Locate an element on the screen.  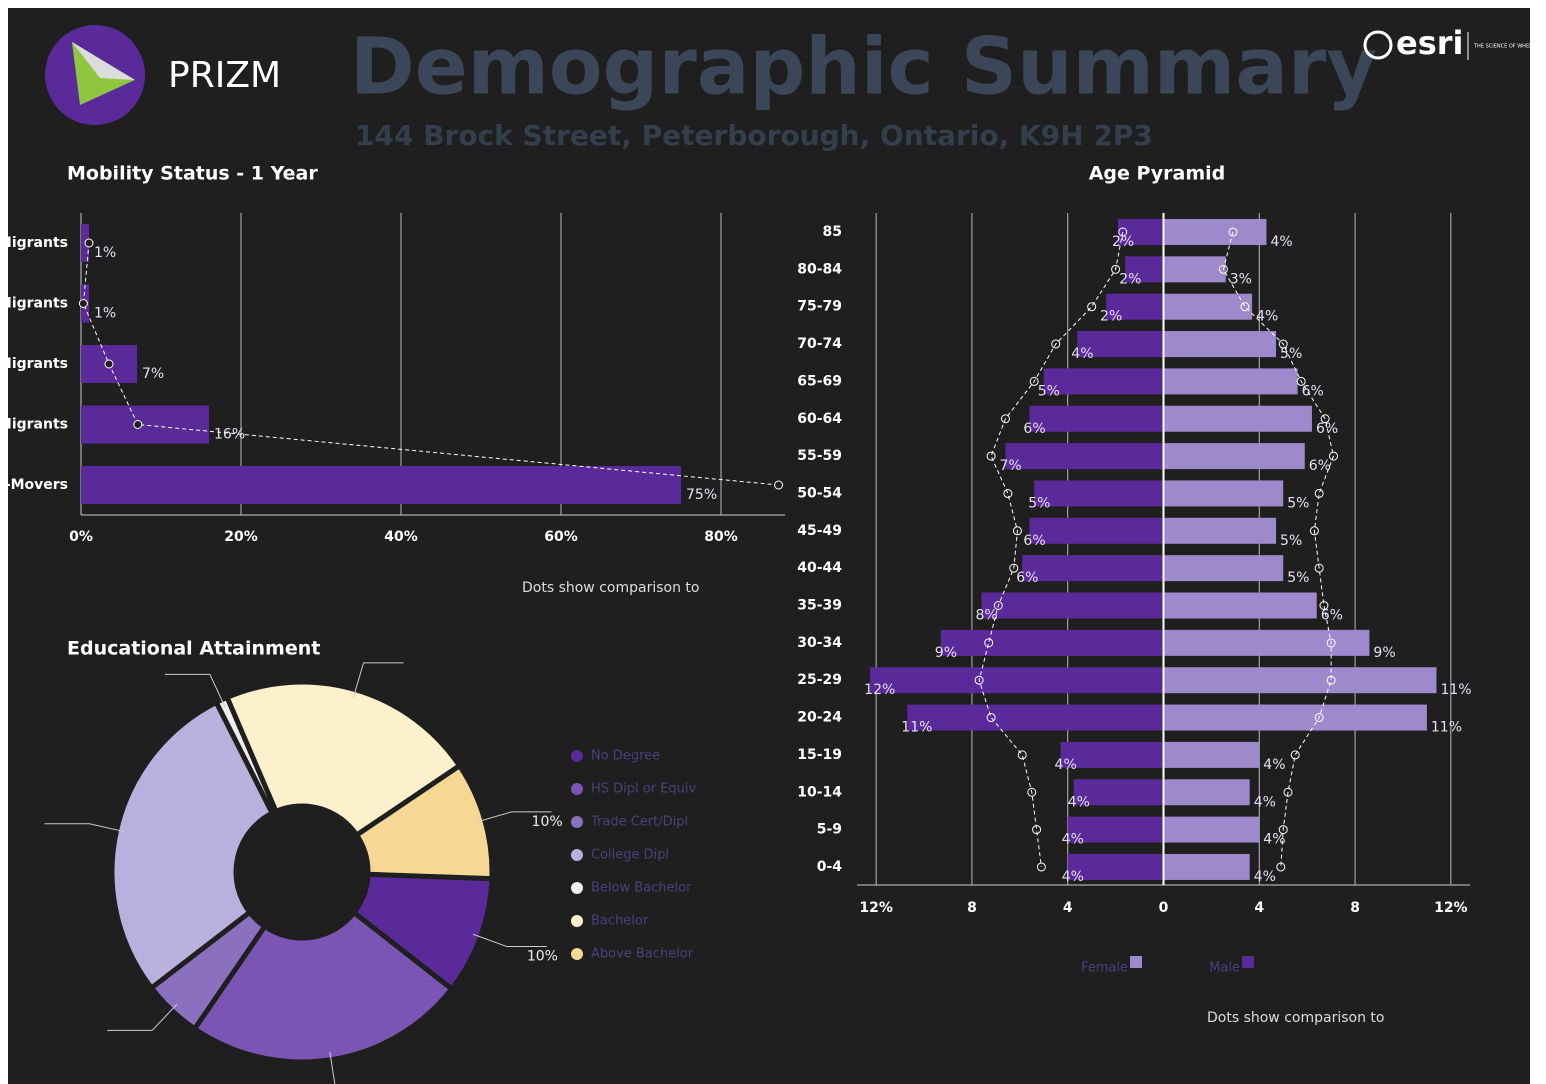
legend-label: Below Bachelor is located at coordinates (641, 888).